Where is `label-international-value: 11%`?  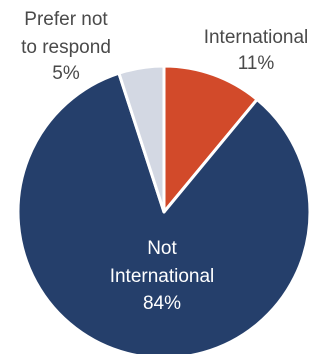 label-international-value: 11% is located at coordinates (256, 63).